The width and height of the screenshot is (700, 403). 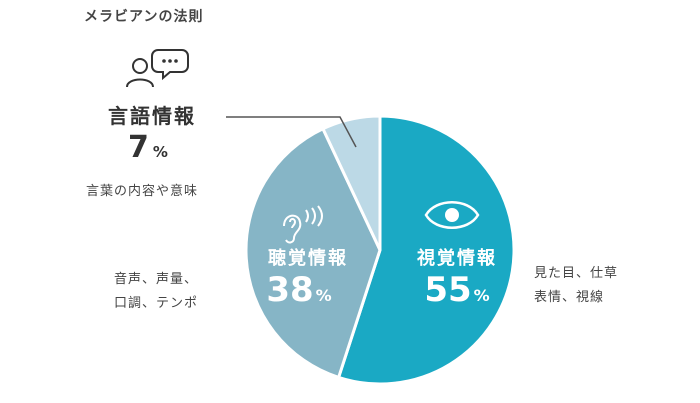 What do you see at coordinates (299, 290) in the screenshot?
I see `vocal-value: 38%` at bounding box center [299, 290].